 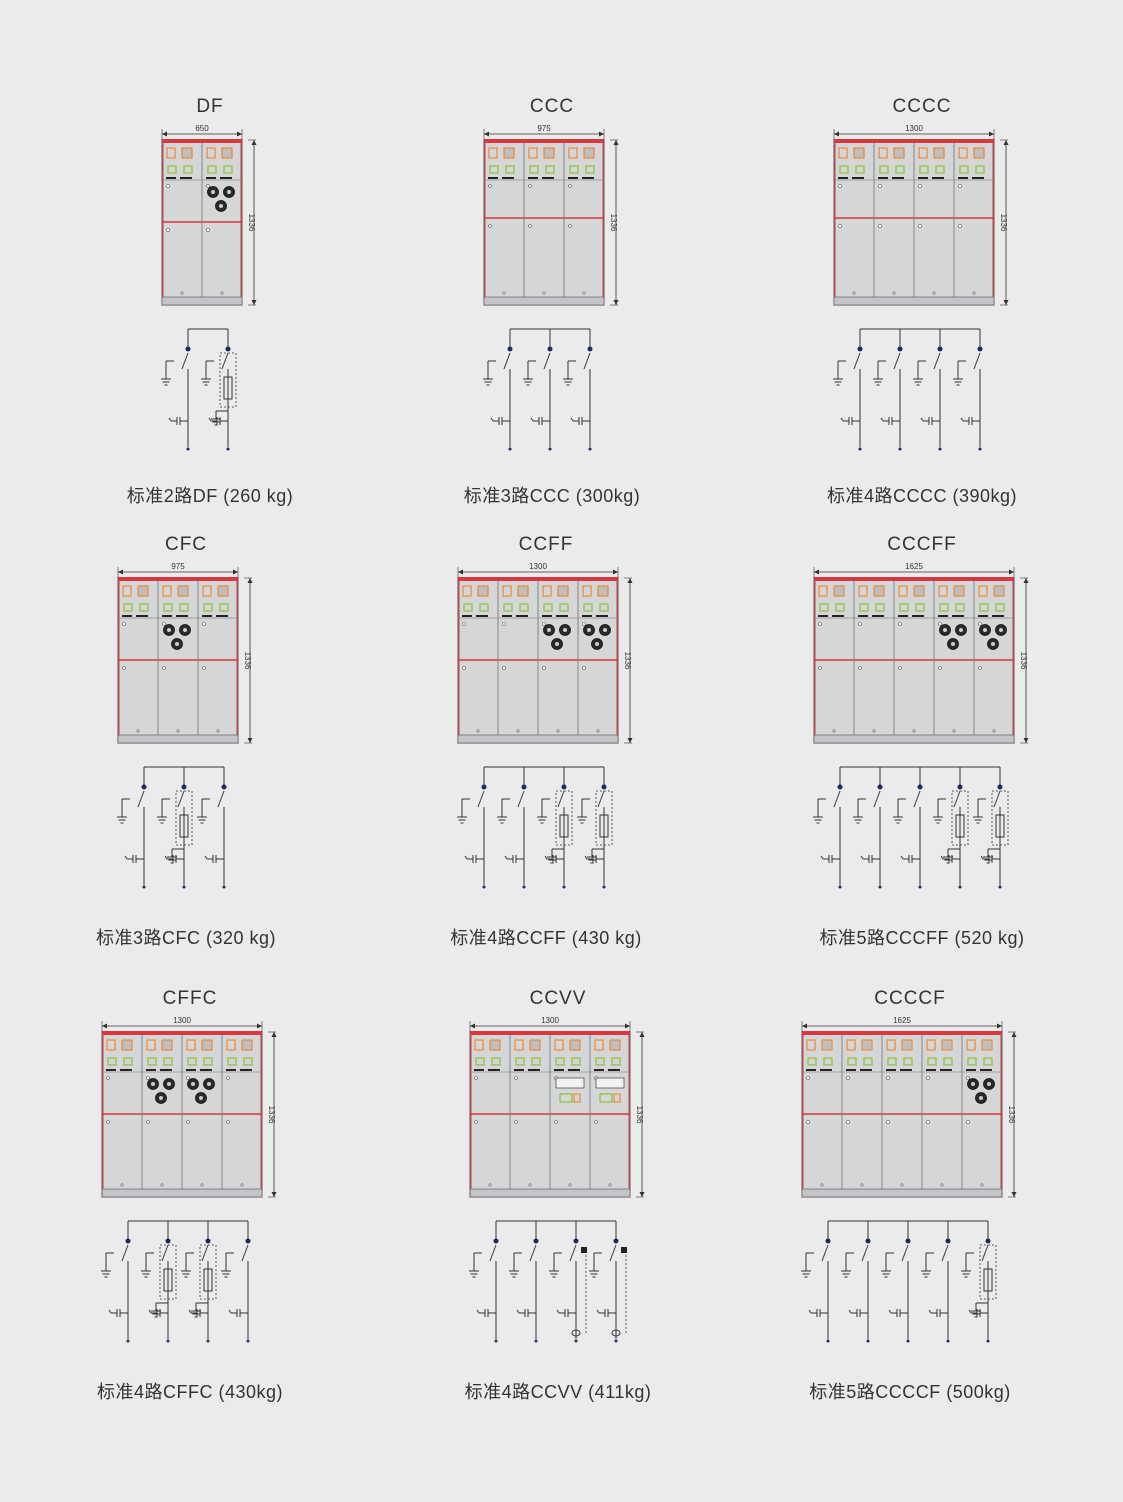 What do you see at coordinates (910, 998) in the screenshot?
I see `panel-code: CCCCF` at bounding box center [910, 998].